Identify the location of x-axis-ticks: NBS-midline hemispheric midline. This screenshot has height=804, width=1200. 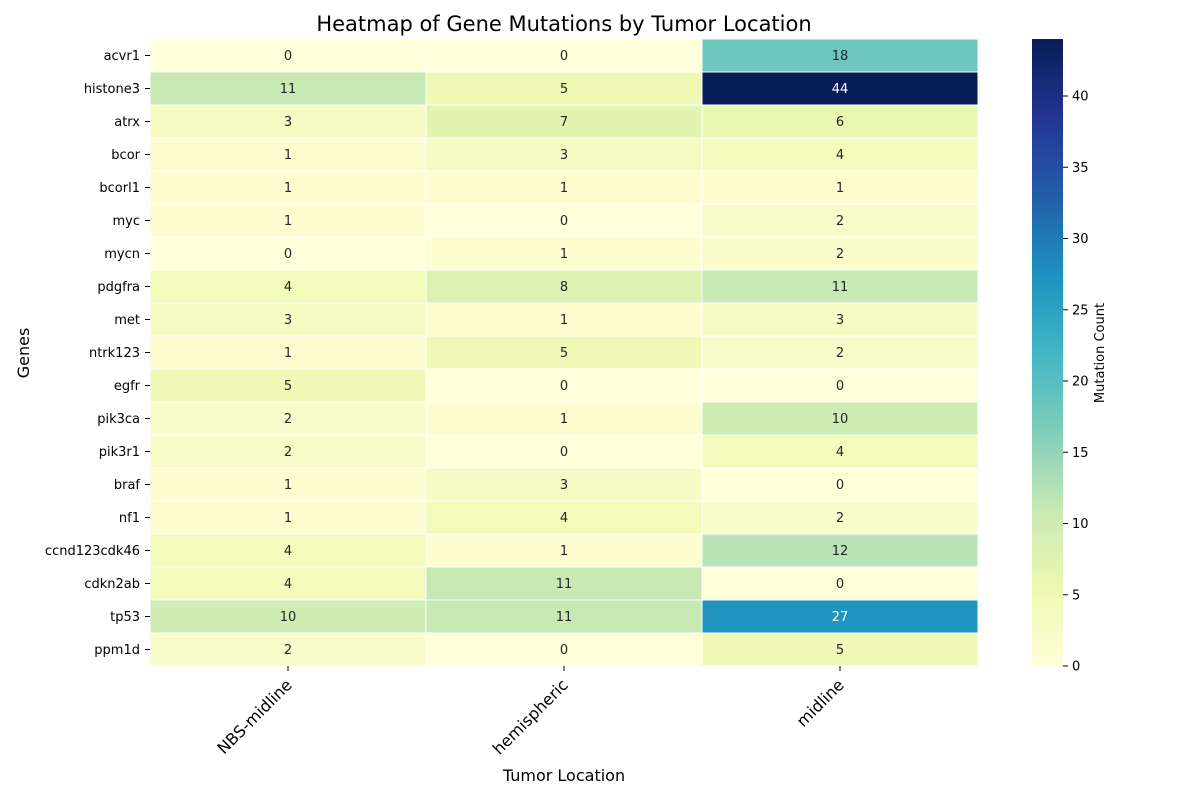
(530, 712).